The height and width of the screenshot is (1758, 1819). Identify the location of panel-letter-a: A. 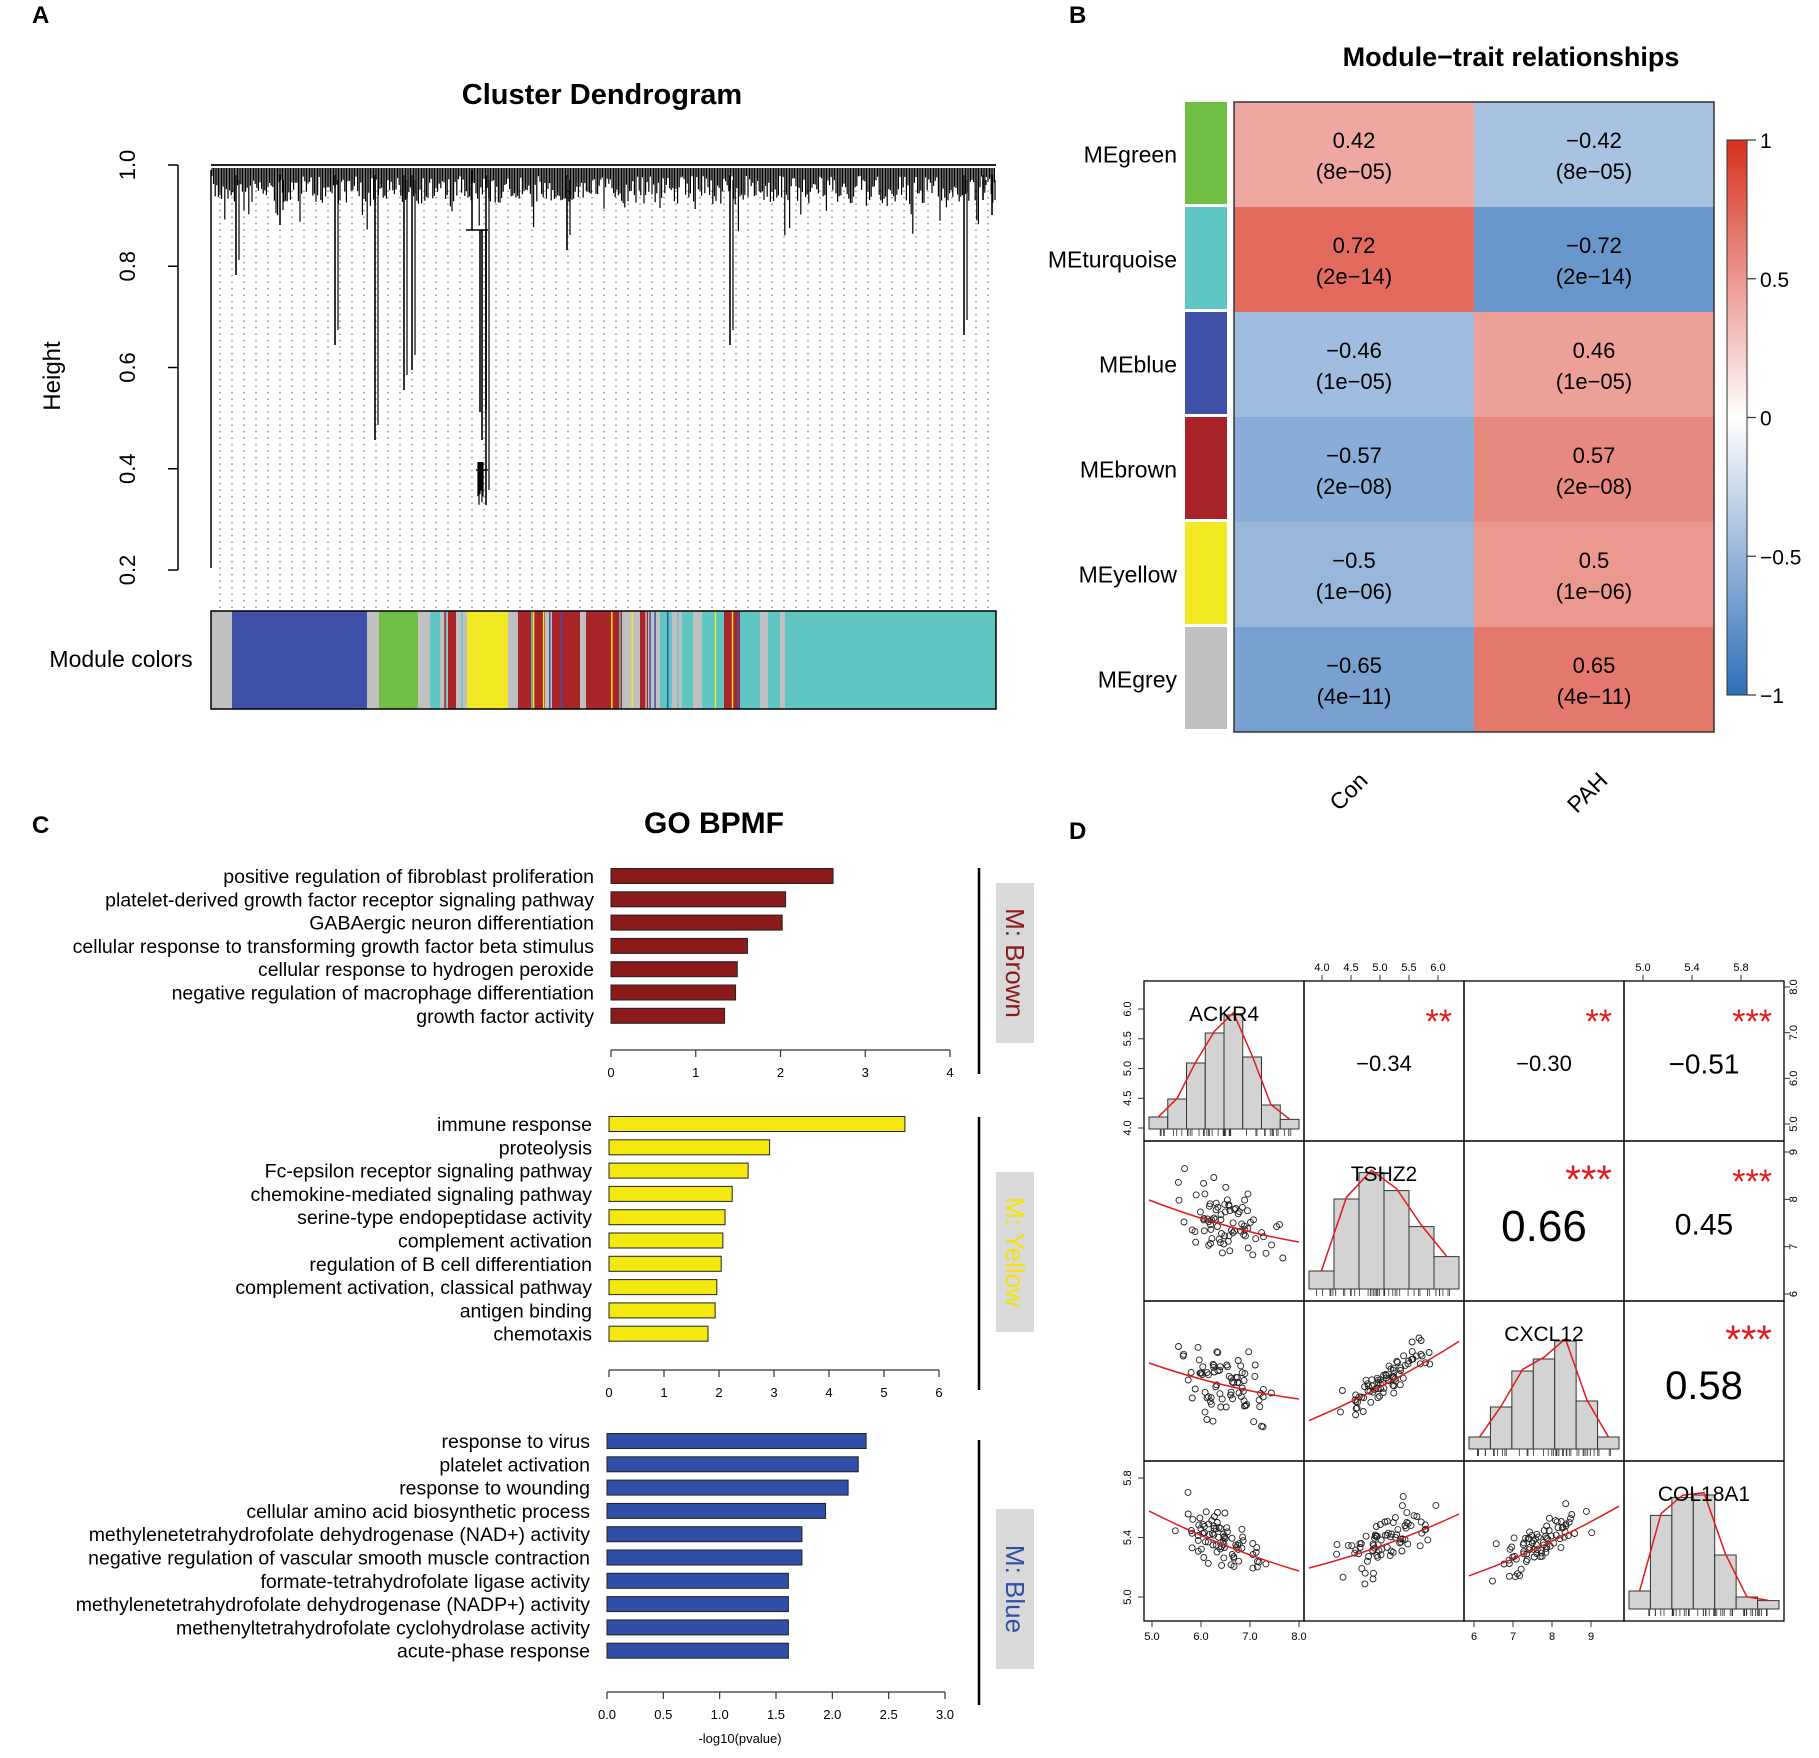
(41, 15).